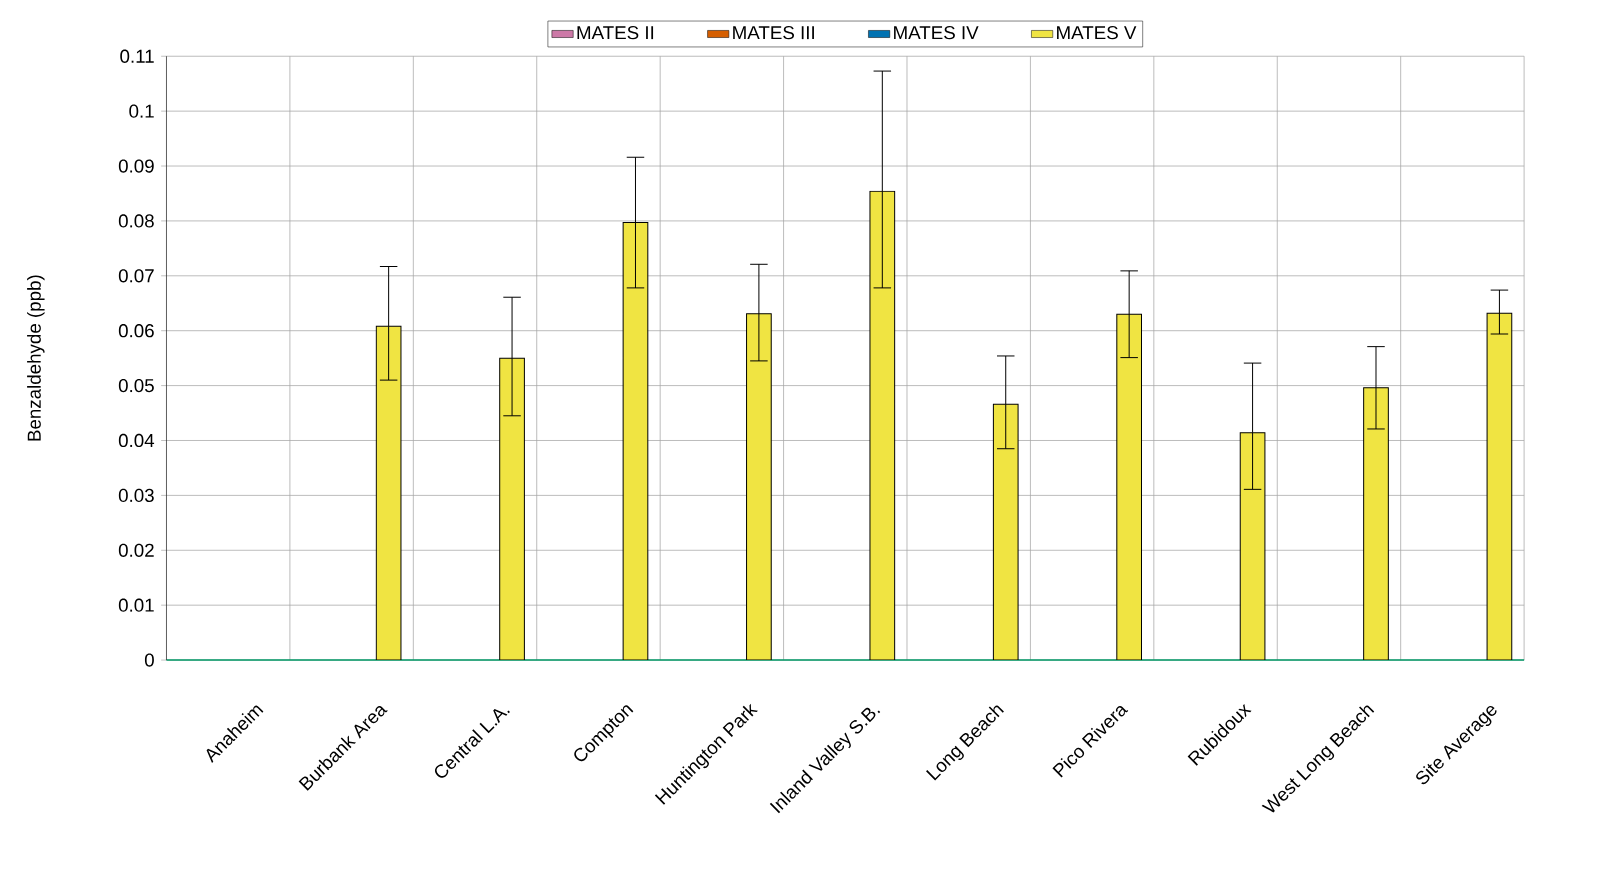 This screenshot has height=869, width=1598. What do you see at coordinates (136, 440) in the screenshot?
I see `y-tick-label: 0.04` at bounding box center [136, 440].